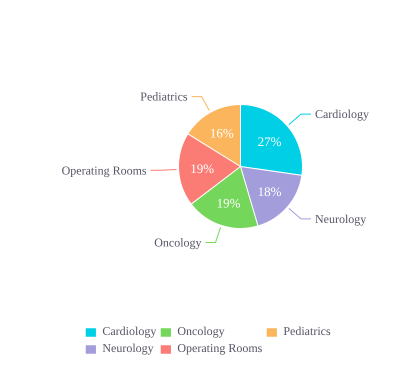 This screenshot has width=414, height=378. I want to click on data-label: 27%, so click(270, 141).